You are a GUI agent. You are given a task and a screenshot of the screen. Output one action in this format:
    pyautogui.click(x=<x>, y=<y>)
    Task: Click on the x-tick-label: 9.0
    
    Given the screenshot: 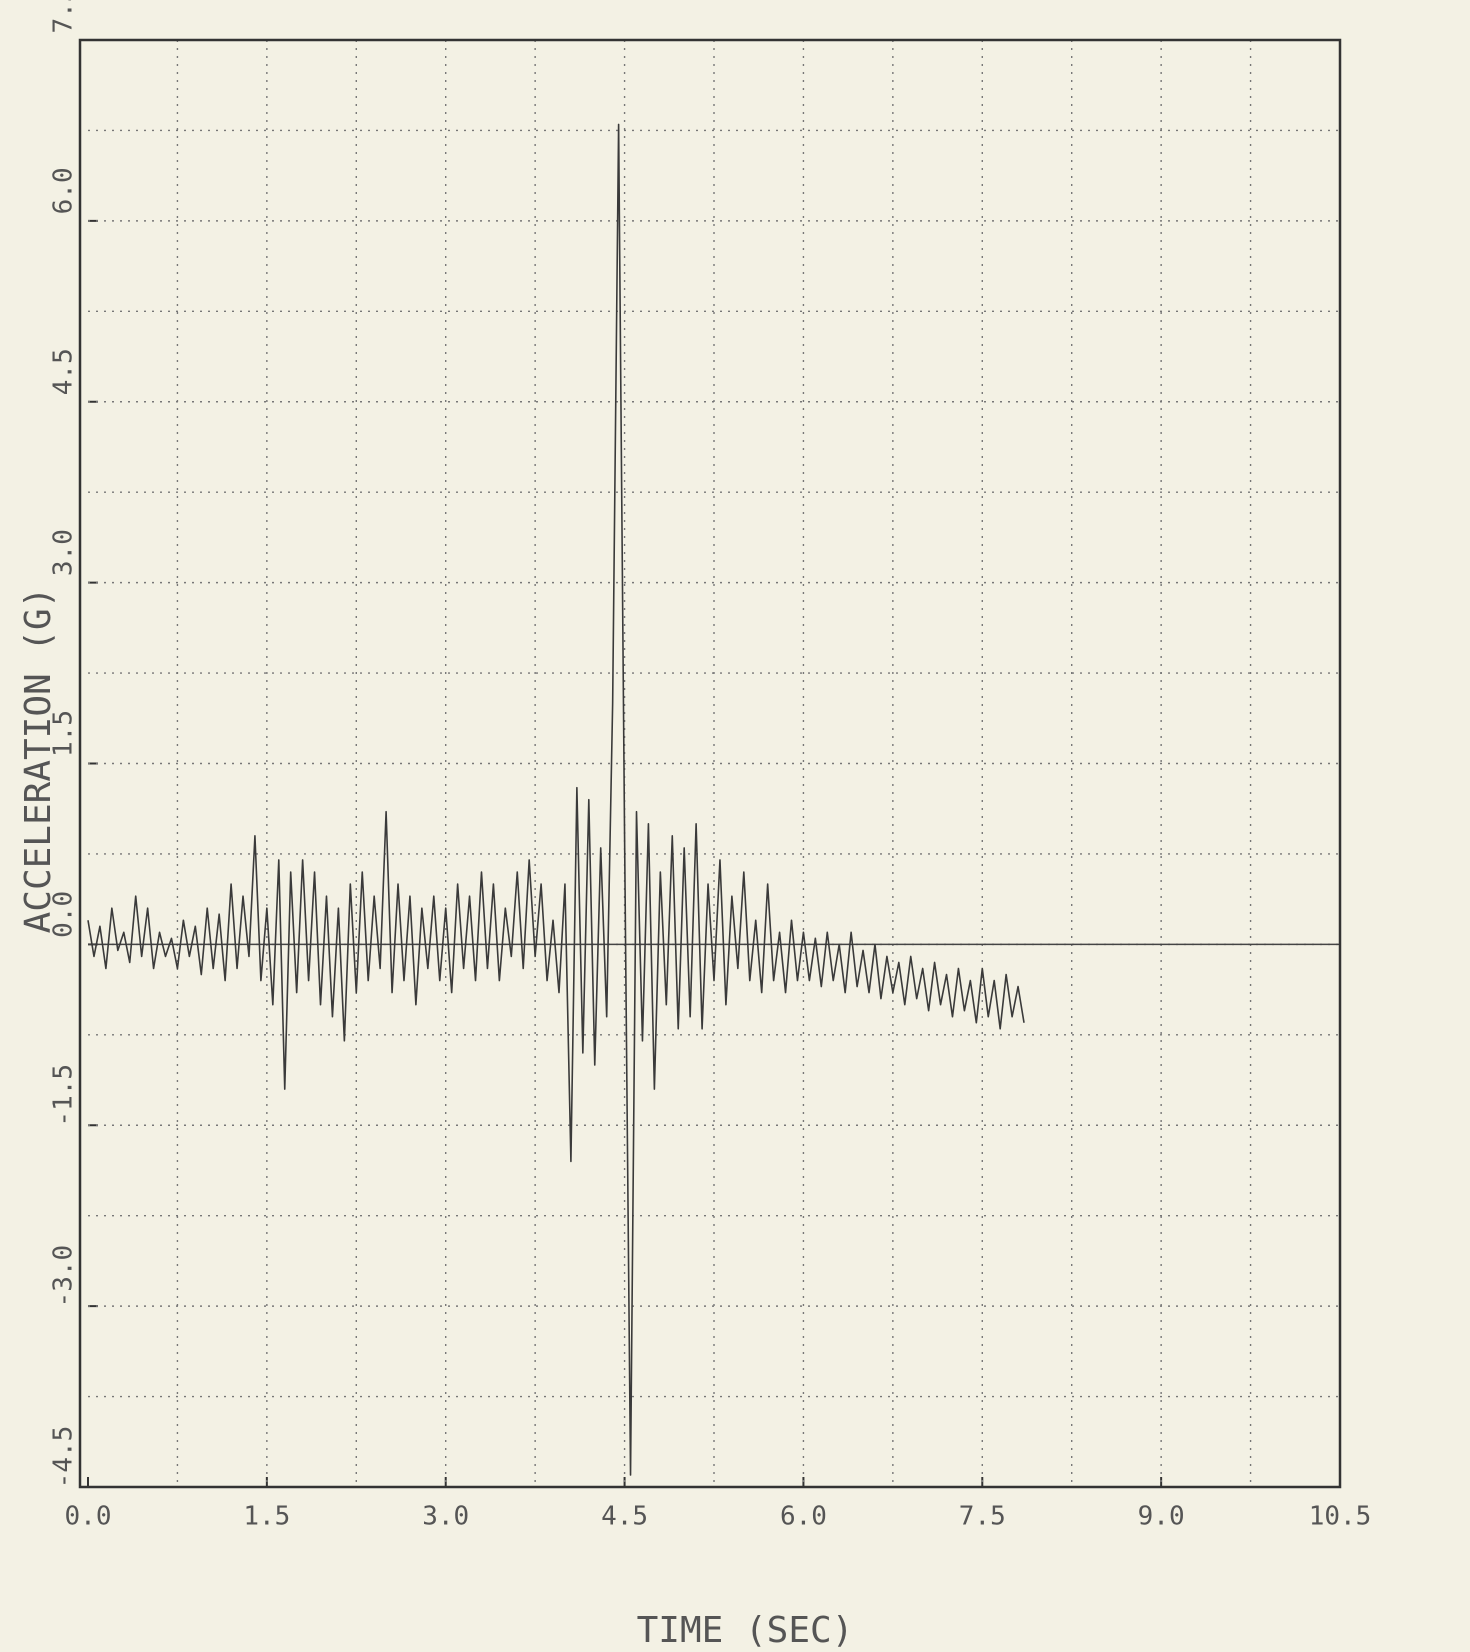 What is the action you would take?
    pyautogui.click(x=1161, y=1517)
    